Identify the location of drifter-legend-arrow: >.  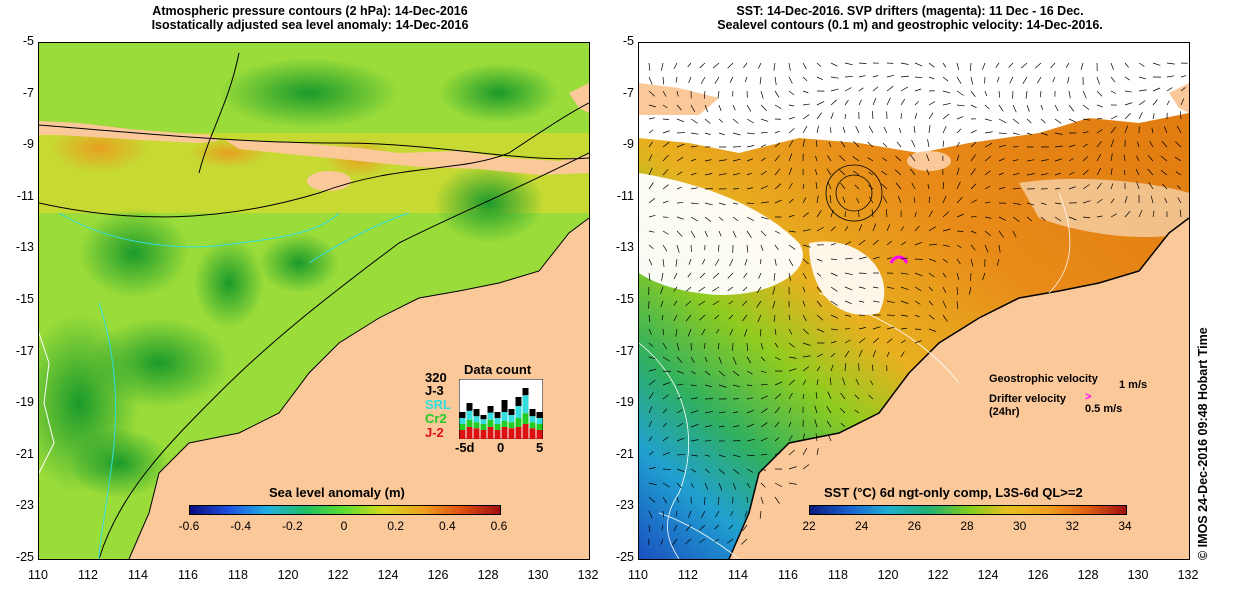
(1088, 397).